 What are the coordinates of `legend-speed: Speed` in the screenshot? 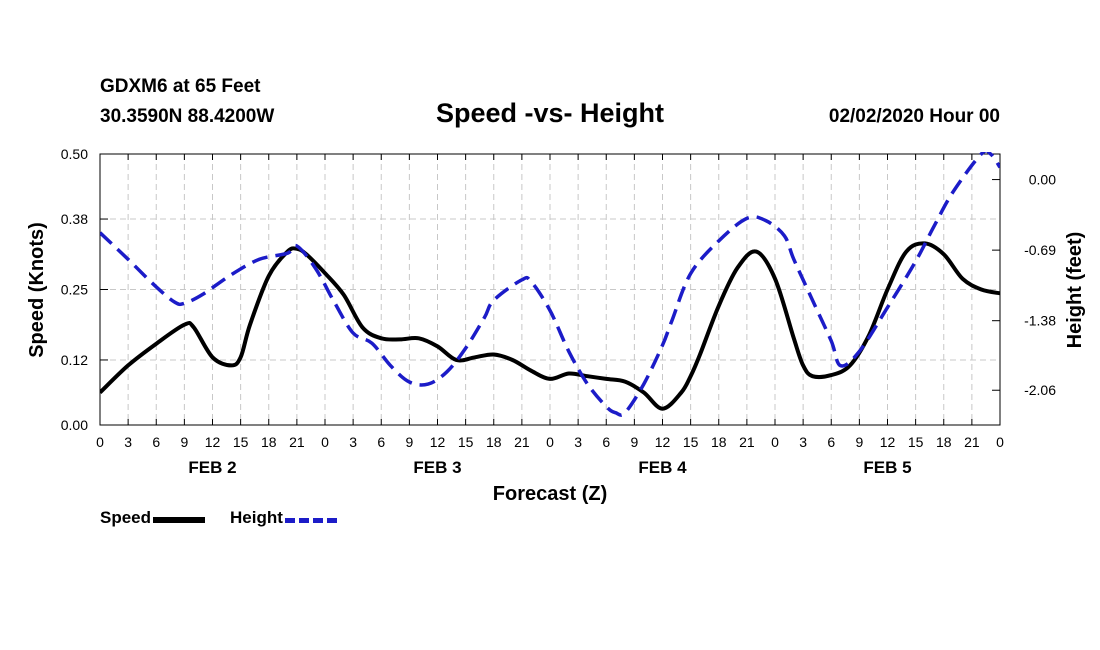 It's located at (153, 518).